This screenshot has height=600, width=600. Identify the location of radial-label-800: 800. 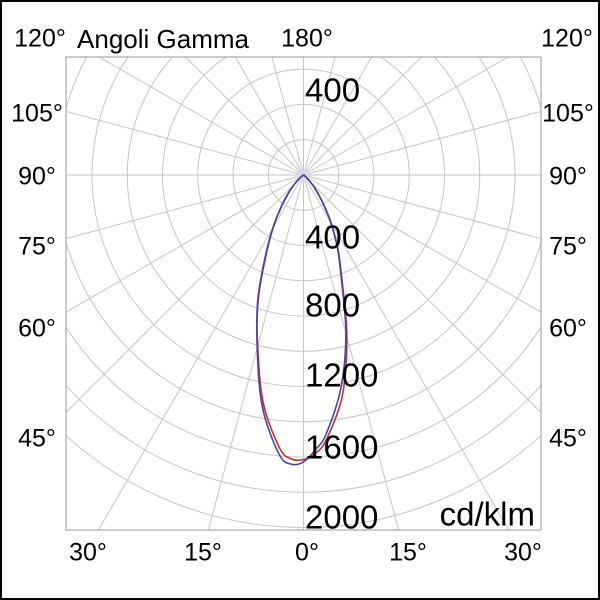
(333, 305).